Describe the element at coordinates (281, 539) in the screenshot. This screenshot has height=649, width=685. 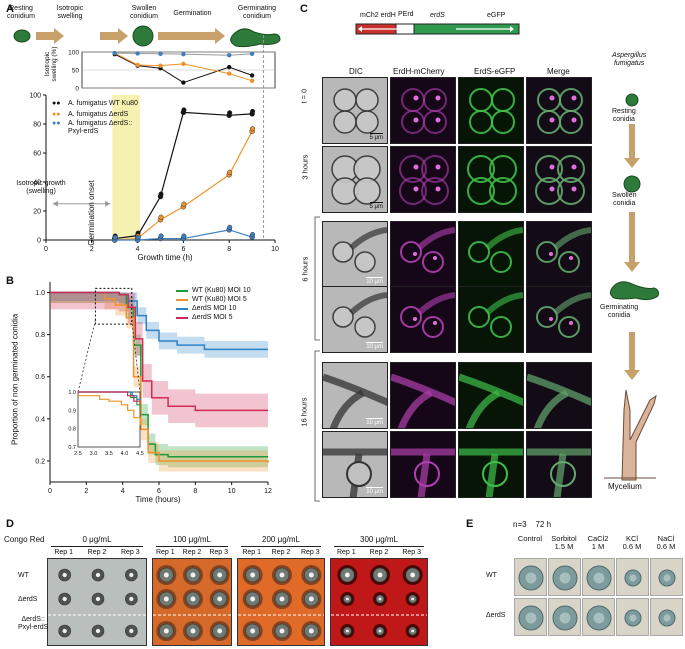
I see `concentration-label: 200 μg/mL` at that location.